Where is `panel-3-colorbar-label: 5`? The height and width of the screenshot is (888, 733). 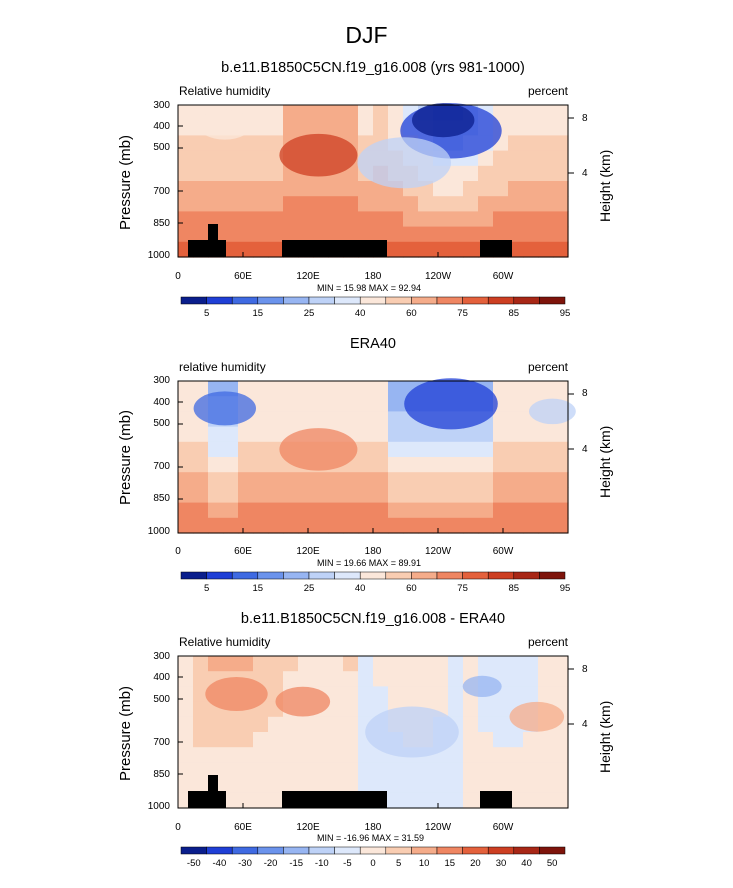 panel-3-colorbar-label: 5 is located at coordinates (398, 863).